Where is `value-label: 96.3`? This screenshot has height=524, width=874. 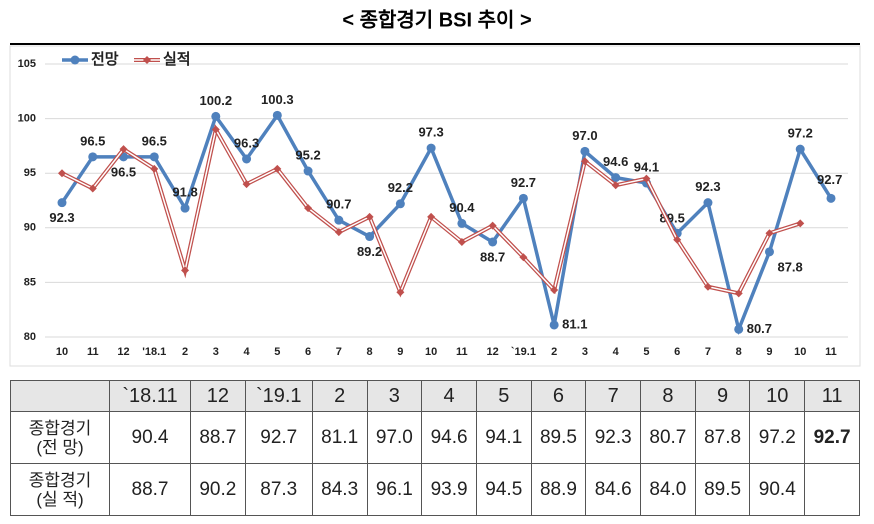 value-label: 96.3 is located at coordinates (246, 142).